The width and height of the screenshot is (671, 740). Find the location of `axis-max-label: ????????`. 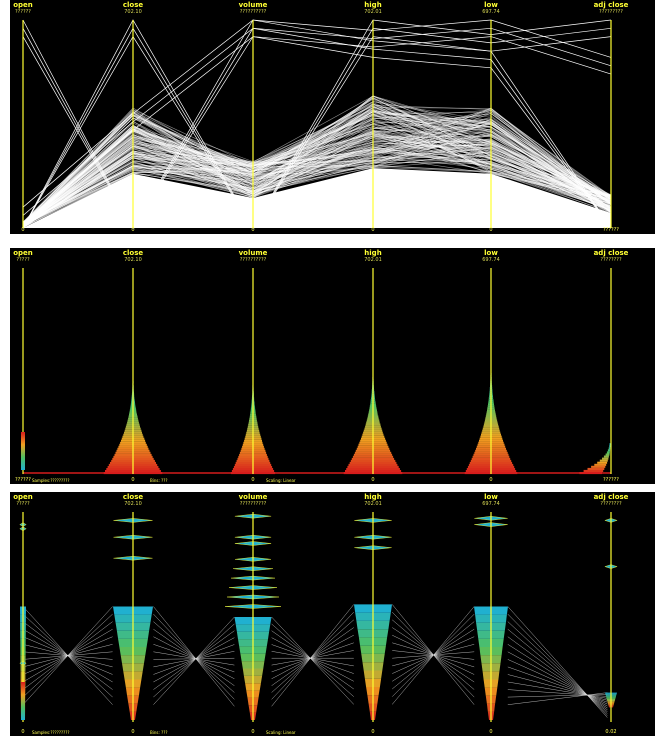

axis-max-label: ???????? is located at coordinates (611, 260).